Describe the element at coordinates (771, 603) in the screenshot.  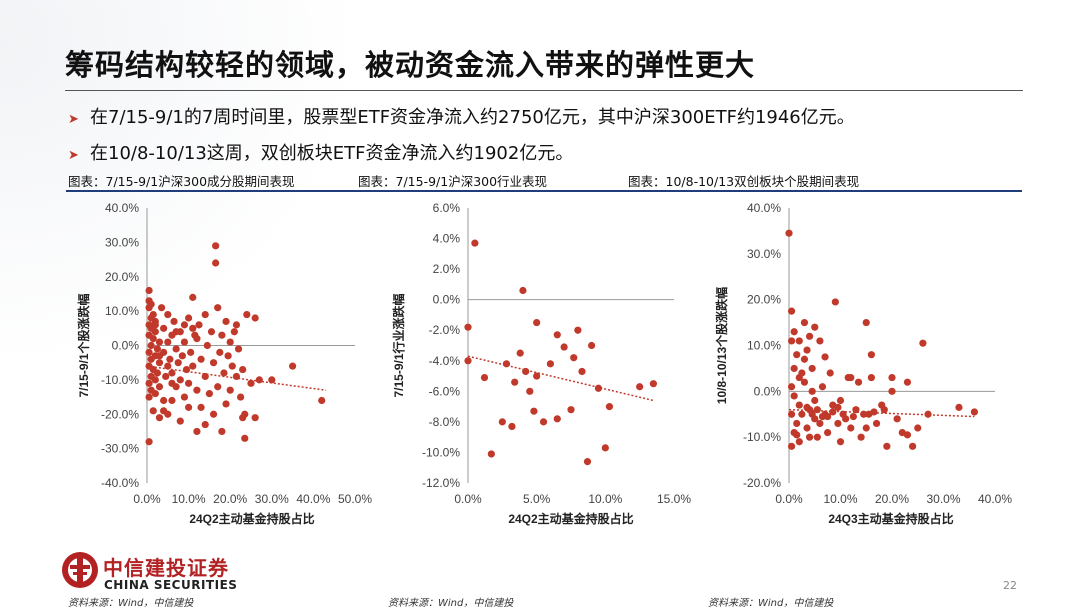
I see `source-note-3: 资料来源：Wind，中信建投` at that location.